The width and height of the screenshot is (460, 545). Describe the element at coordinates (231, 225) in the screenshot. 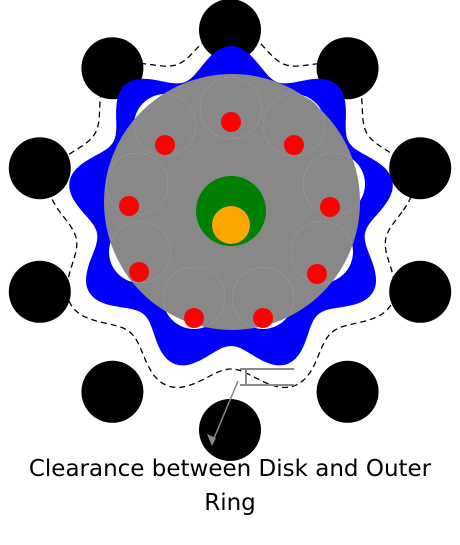

I see `input-shaft` at that location.